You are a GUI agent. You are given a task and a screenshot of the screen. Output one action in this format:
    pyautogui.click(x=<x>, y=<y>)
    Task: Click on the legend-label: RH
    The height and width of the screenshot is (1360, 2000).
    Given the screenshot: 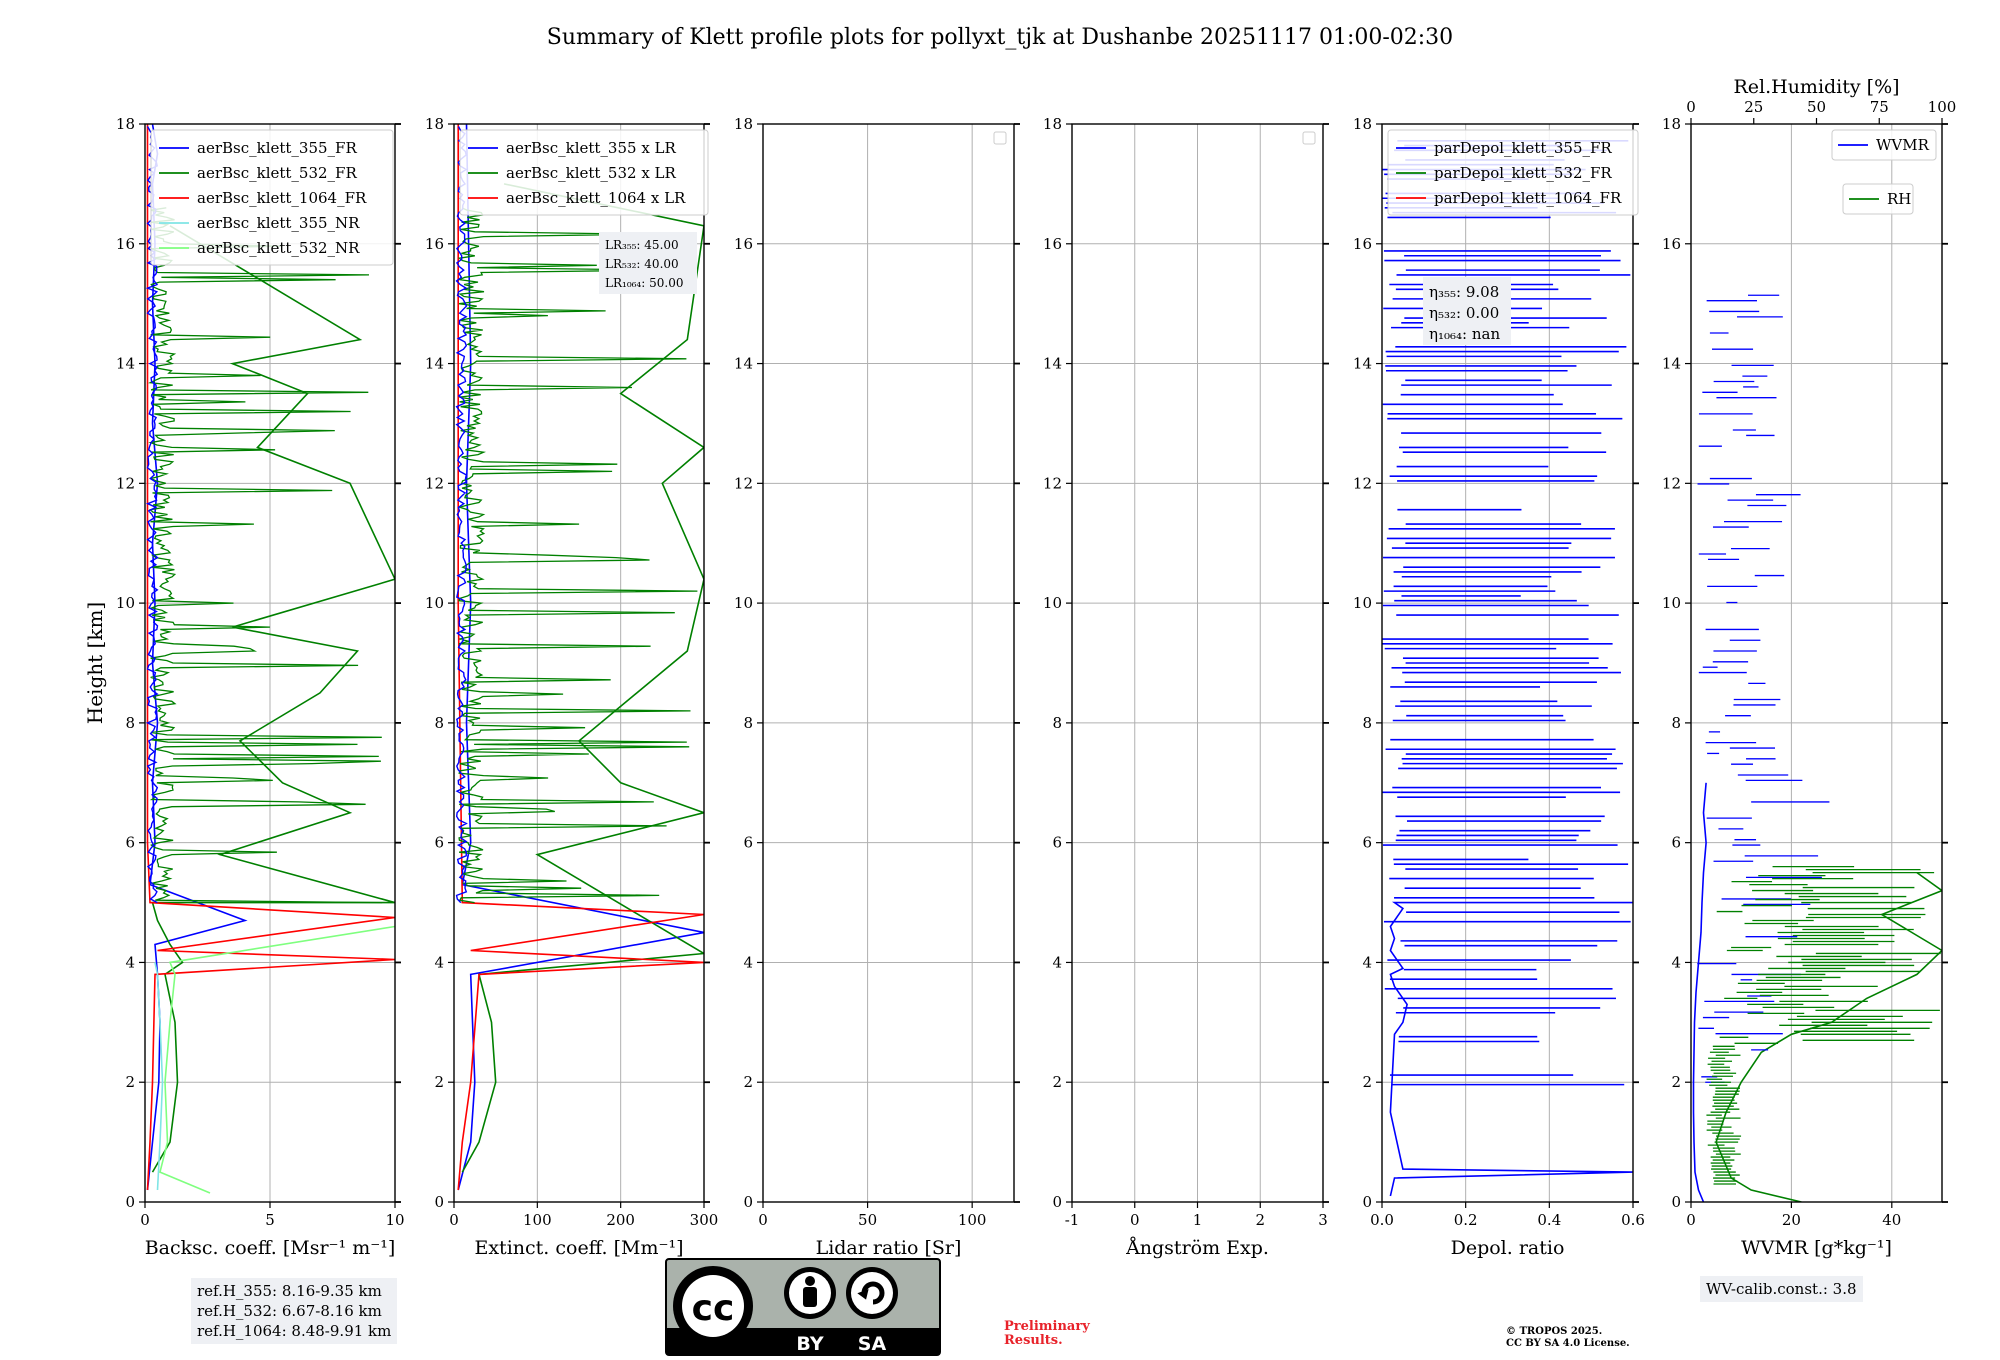 What is the action you would take?
    pyautogui.click(x=1899, y=199)
    